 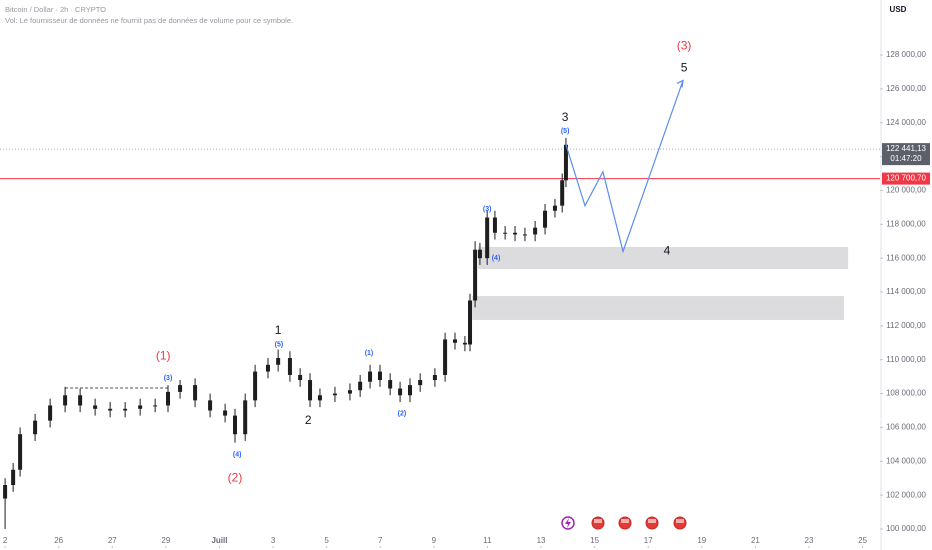 What do you see at coordinates (906, 291) in the screenshot?
I see `y-tick-label: 114 000,00` at bounding box center [906, 291].